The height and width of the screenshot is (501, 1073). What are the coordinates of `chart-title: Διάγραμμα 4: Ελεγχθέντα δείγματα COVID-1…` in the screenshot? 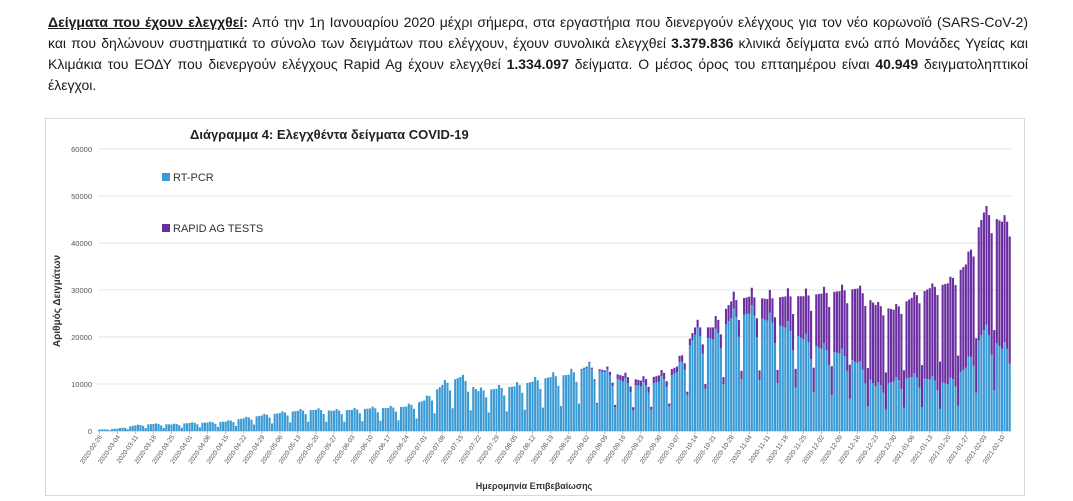 It's located at (329, 134).